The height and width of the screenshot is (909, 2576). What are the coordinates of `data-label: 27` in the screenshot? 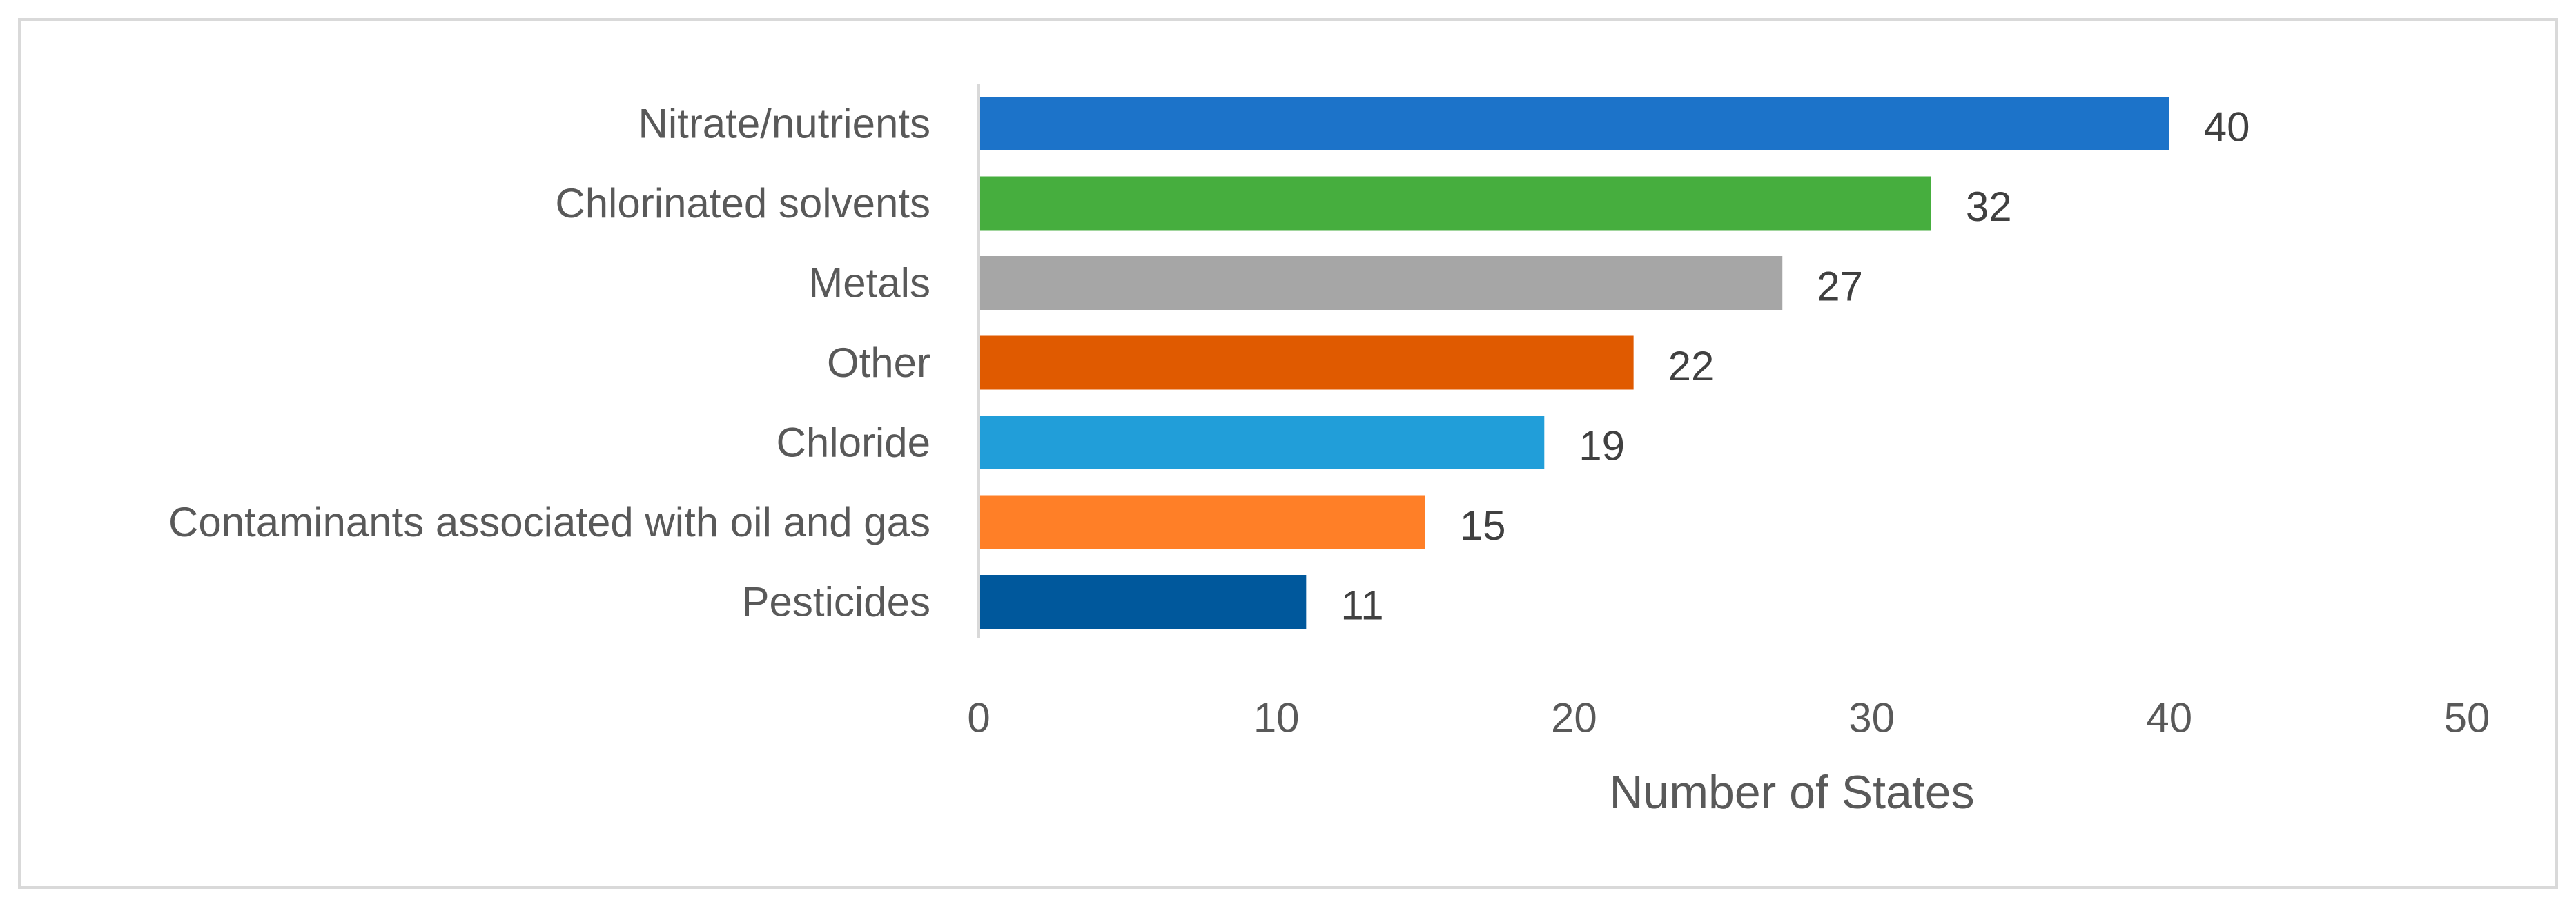 It's located at (1840, 287).